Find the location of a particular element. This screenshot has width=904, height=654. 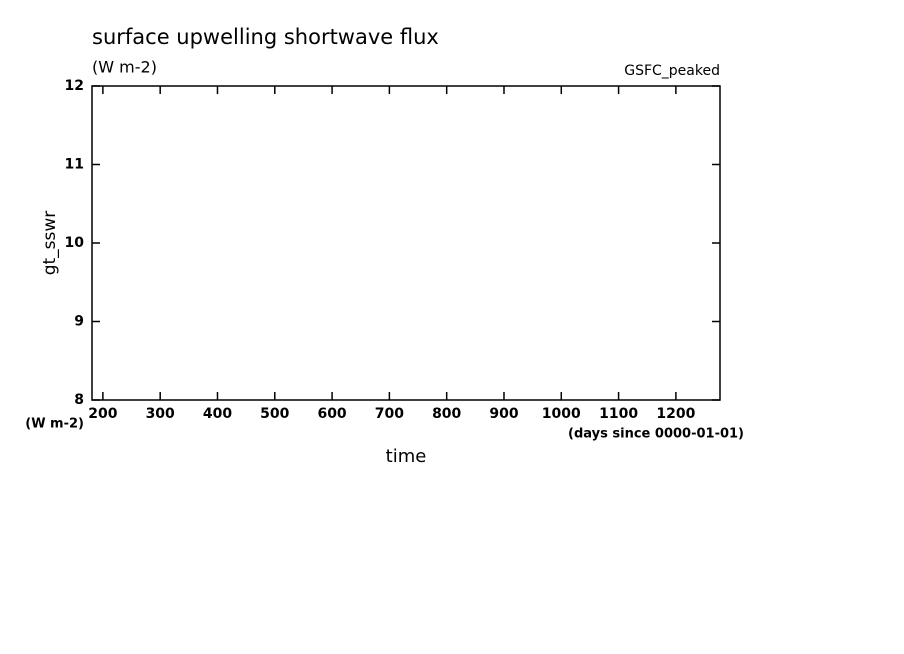

y-tick-label: 12 is located at coordinates (74, 86).